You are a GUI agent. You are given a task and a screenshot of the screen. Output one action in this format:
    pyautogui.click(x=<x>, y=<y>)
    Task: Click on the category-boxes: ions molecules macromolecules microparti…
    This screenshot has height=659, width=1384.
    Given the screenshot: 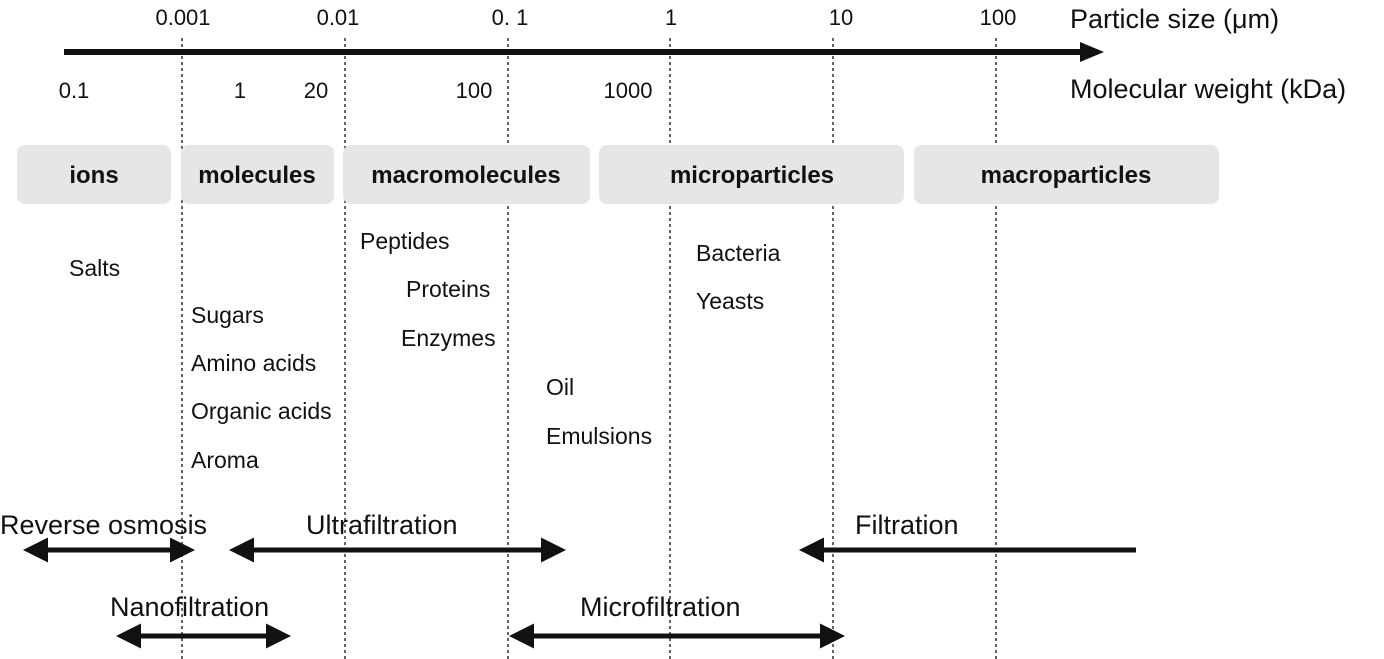 What is the action you would take?
    pyautogui.click(x=618, y=174)
    